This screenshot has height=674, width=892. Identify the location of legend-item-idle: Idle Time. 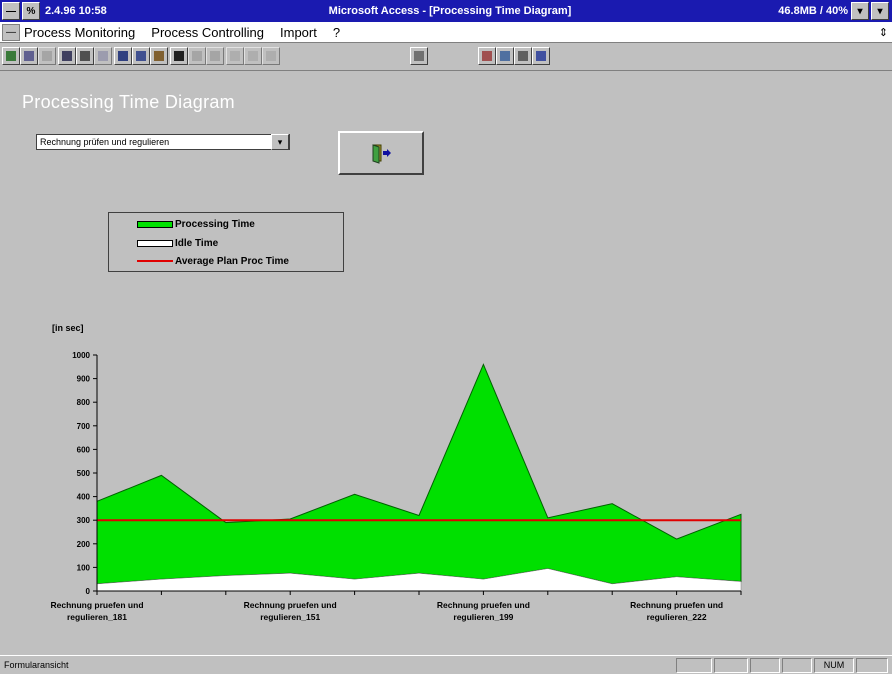
(177, 243).